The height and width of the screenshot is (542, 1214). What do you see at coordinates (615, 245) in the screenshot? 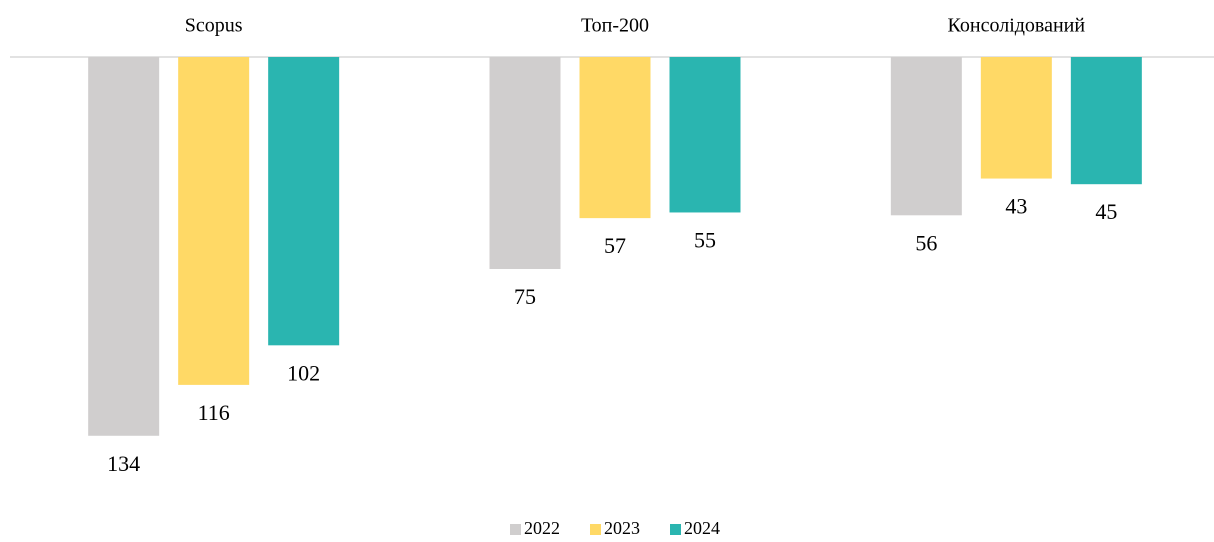
I see `value-label: 57` at bounding box center [615, 245].